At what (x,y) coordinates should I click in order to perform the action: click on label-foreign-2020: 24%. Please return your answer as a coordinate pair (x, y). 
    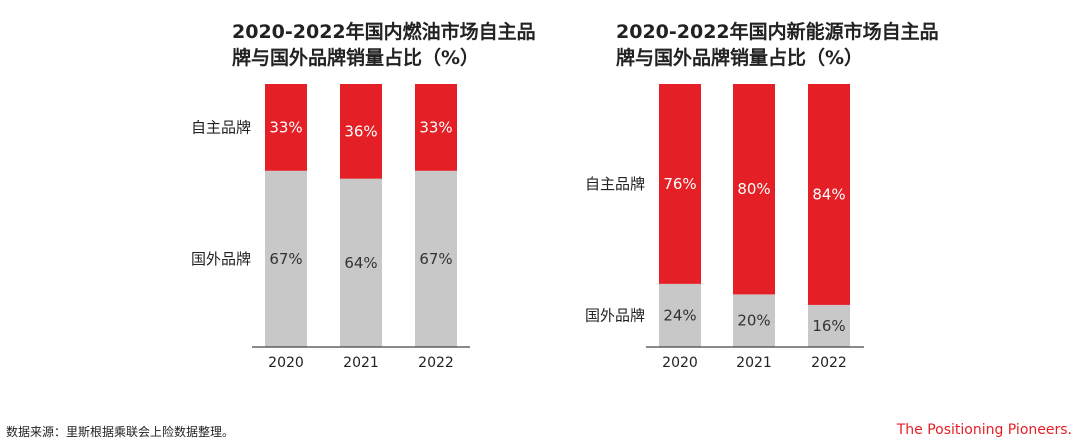
    Looking at the image, I should click on (679, 315).